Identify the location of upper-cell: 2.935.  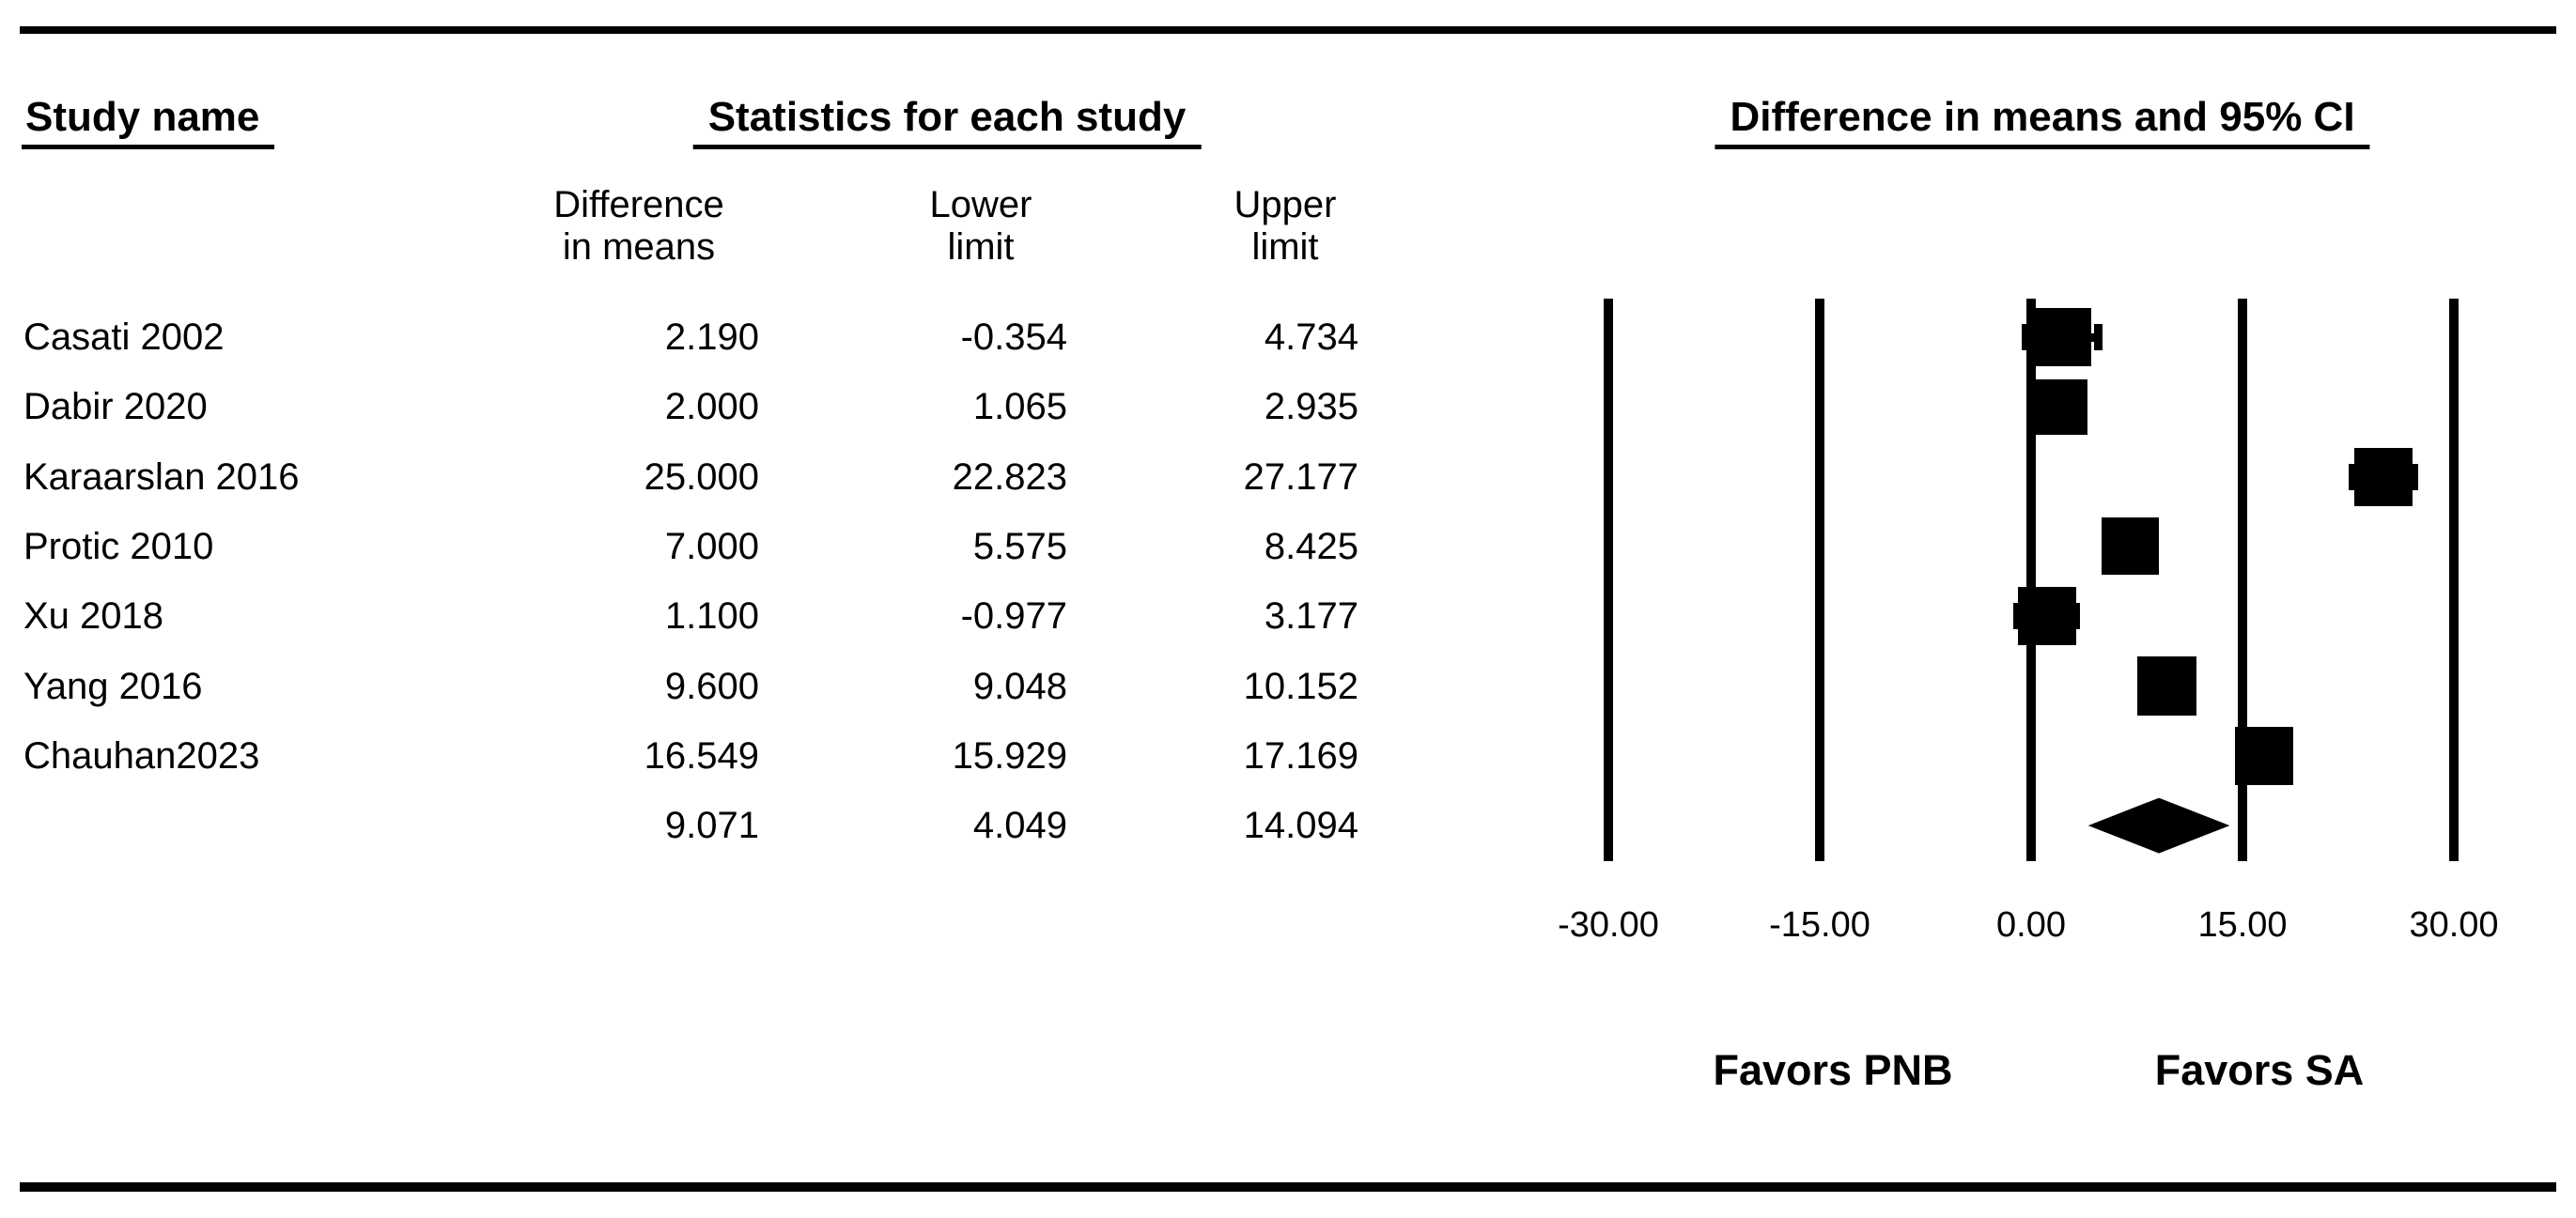
(1311, 407).